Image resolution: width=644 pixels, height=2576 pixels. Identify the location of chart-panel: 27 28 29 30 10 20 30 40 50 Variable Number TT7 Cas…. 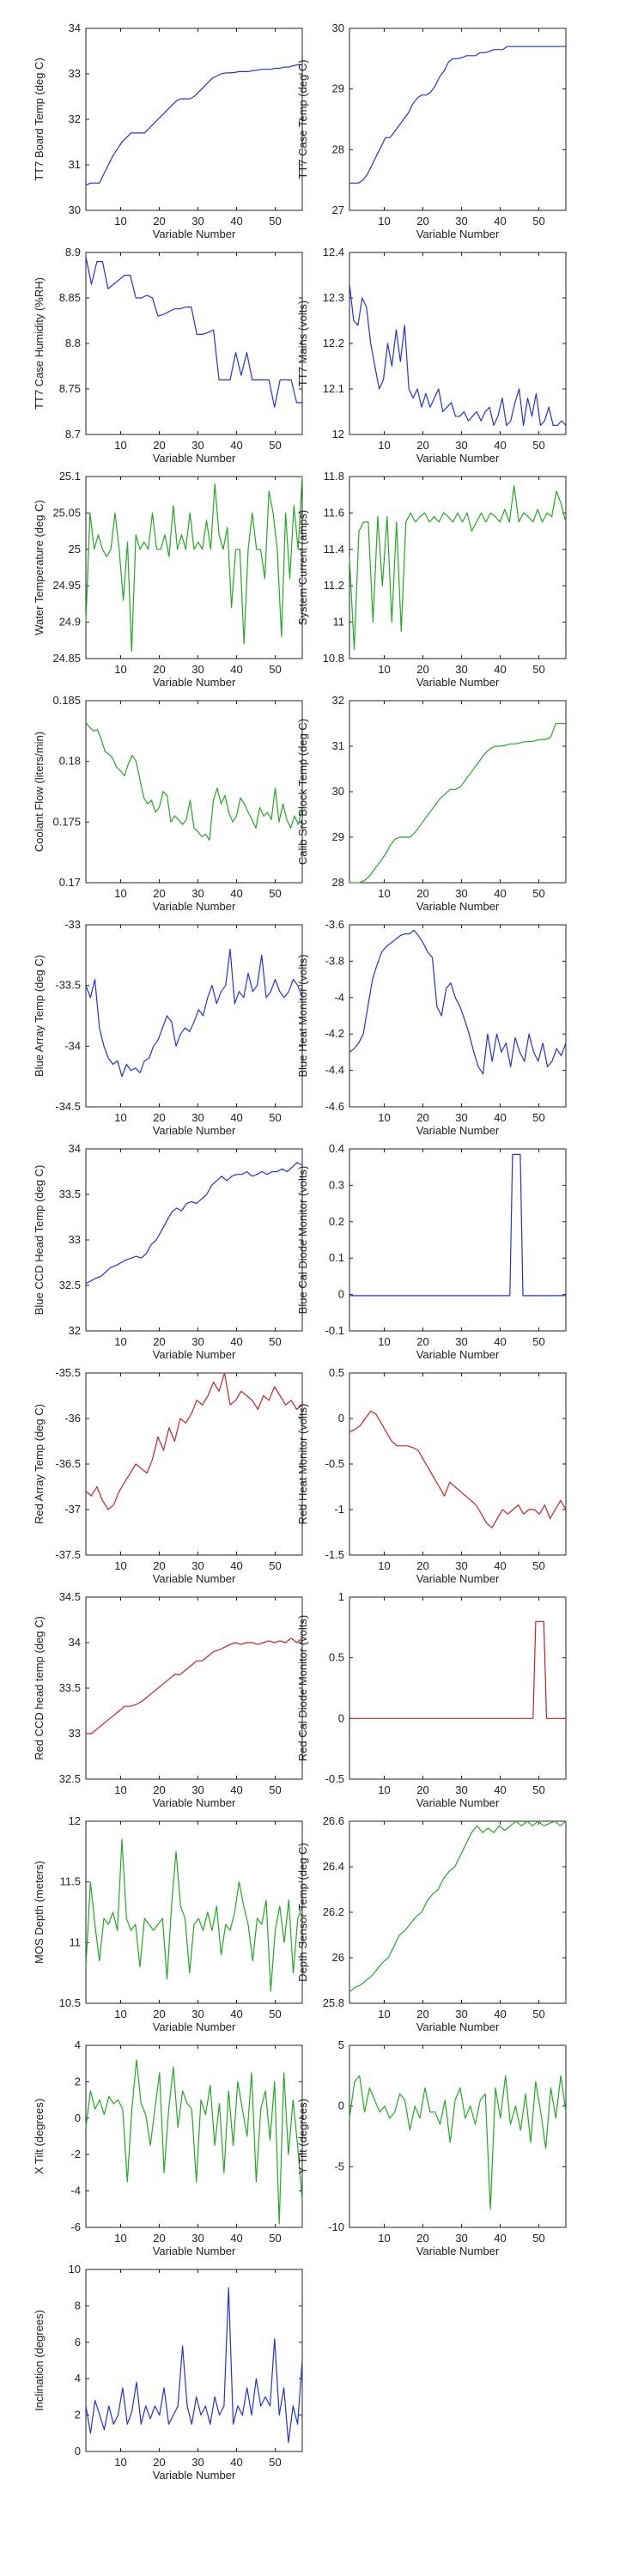
(431, 130).